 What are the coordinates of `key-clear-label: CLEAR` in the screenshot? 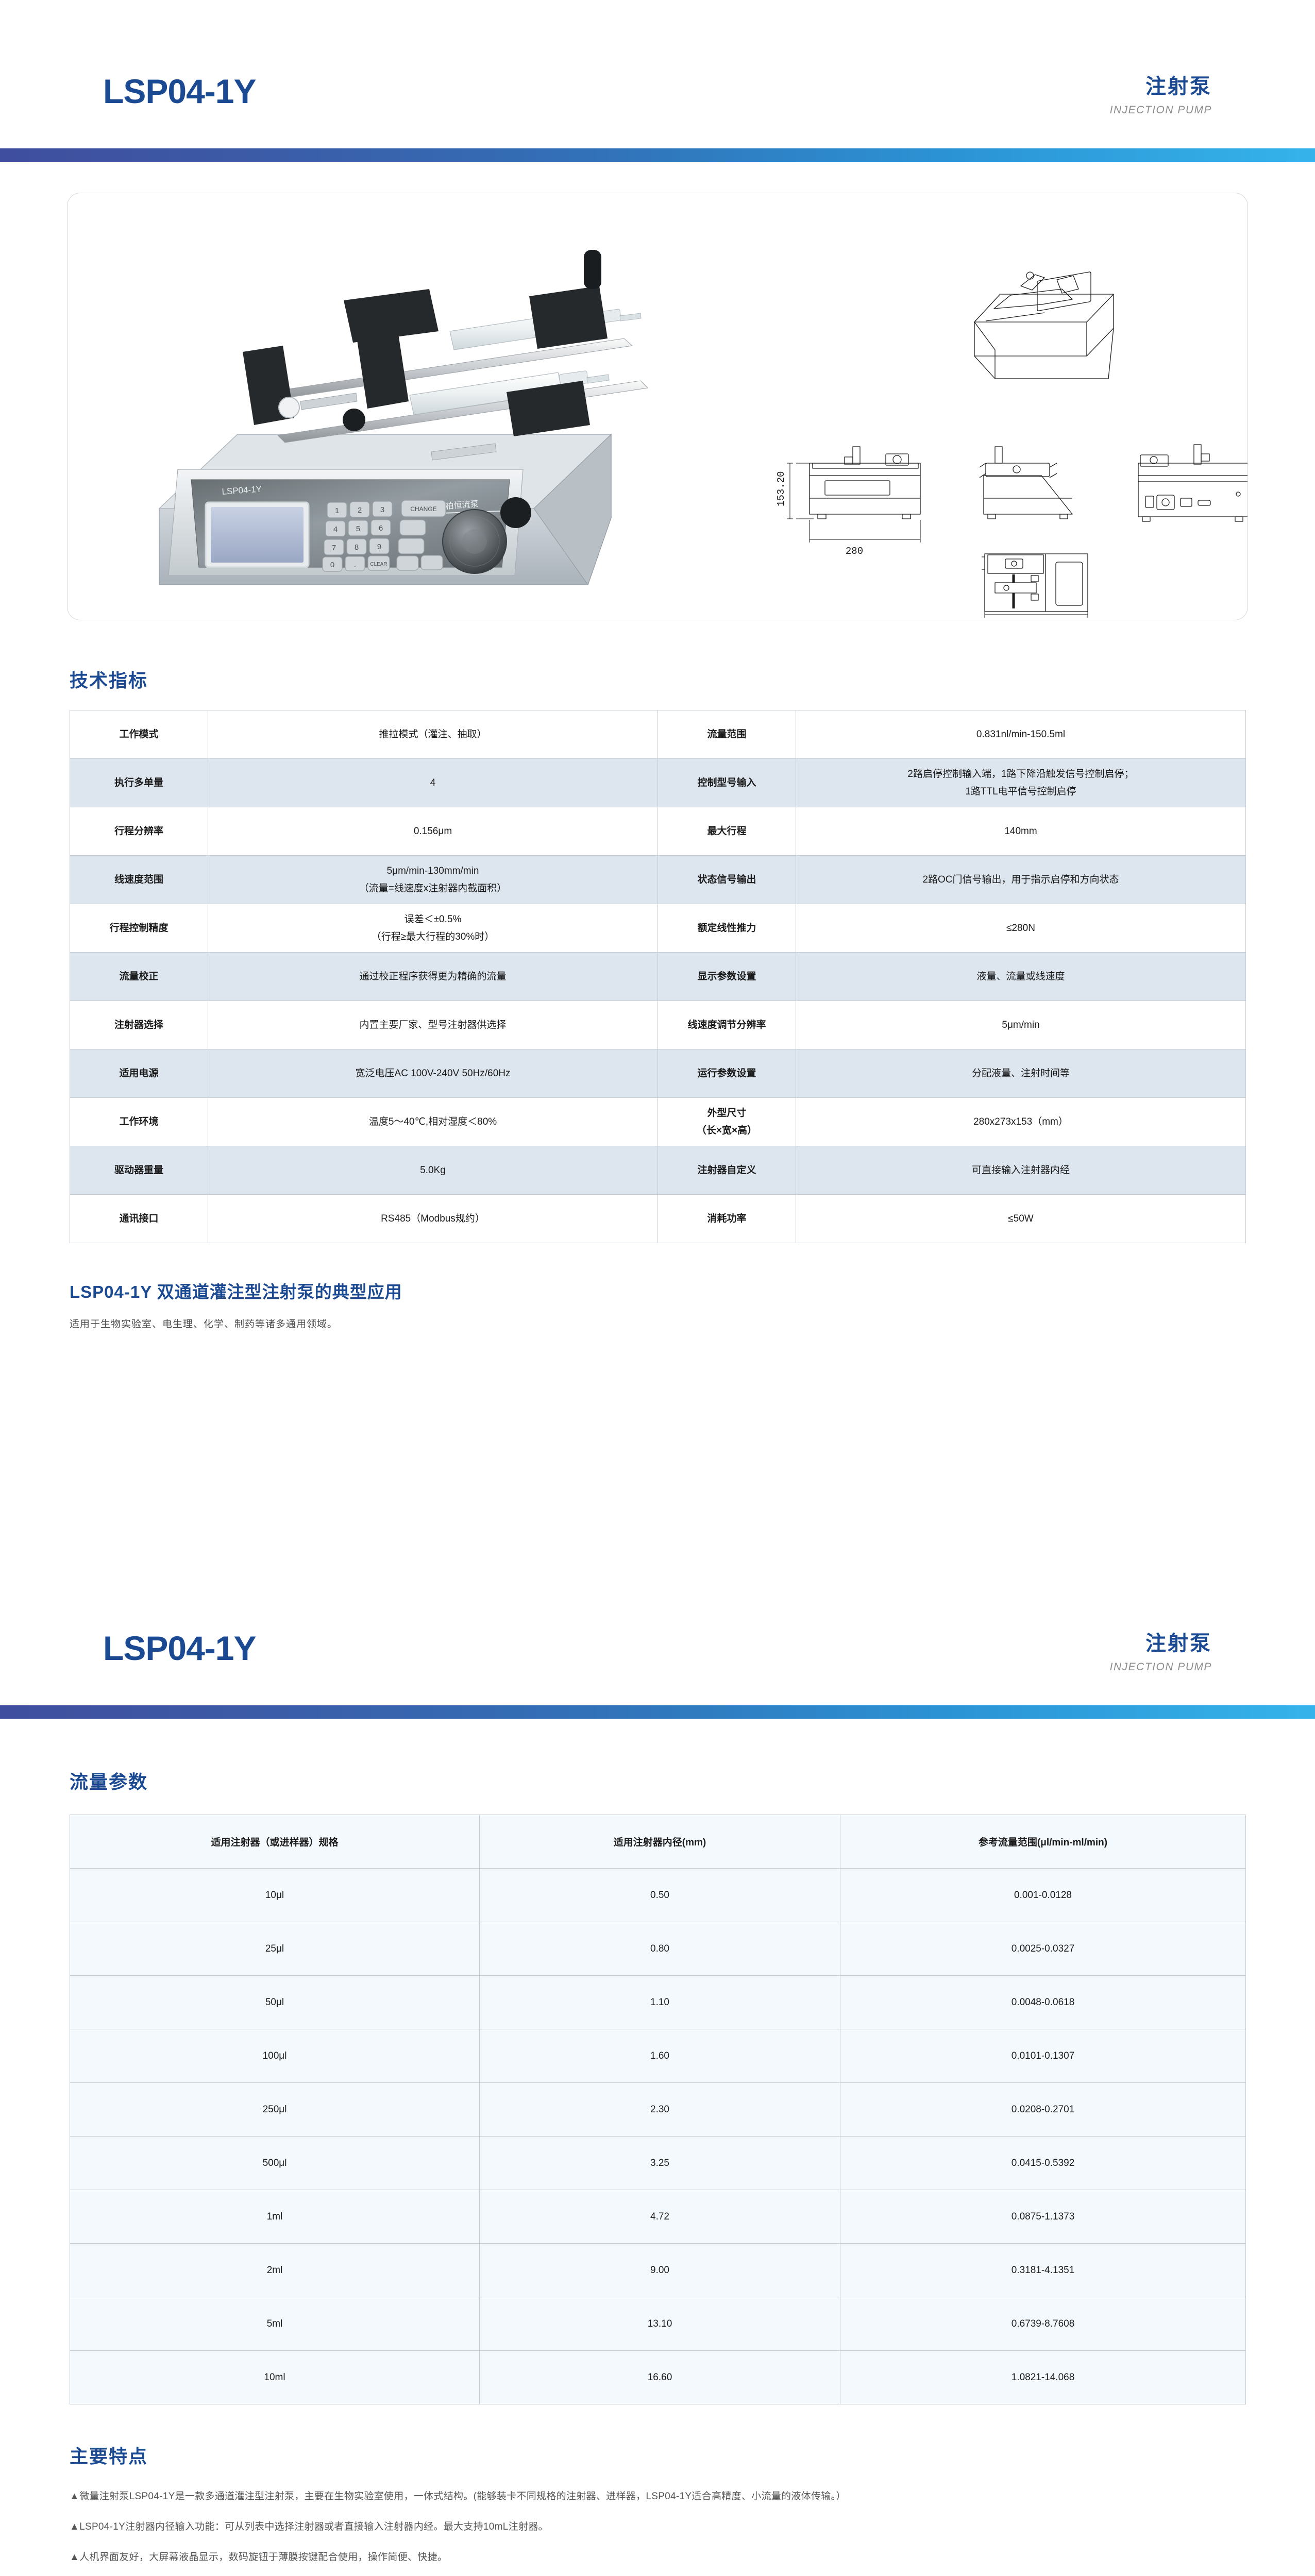 It's located at (378, 564).